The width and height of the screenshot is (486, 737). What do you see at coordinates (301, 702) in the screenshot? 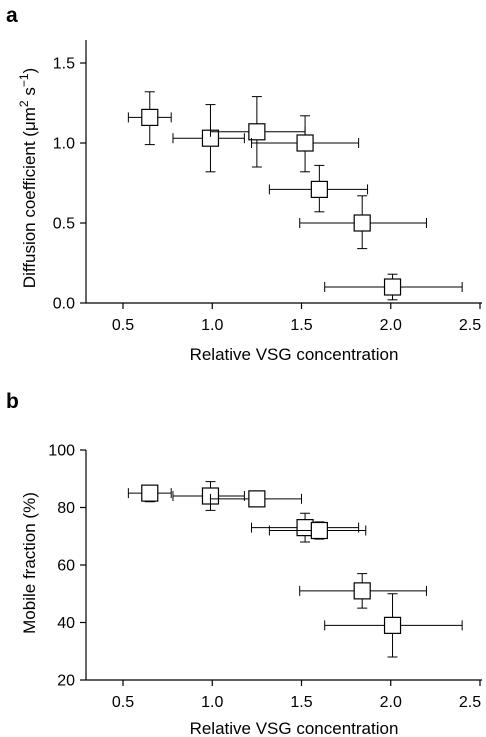
I see `panel-b-x-tick-label: 1.5` at bounding box center [301, 702].